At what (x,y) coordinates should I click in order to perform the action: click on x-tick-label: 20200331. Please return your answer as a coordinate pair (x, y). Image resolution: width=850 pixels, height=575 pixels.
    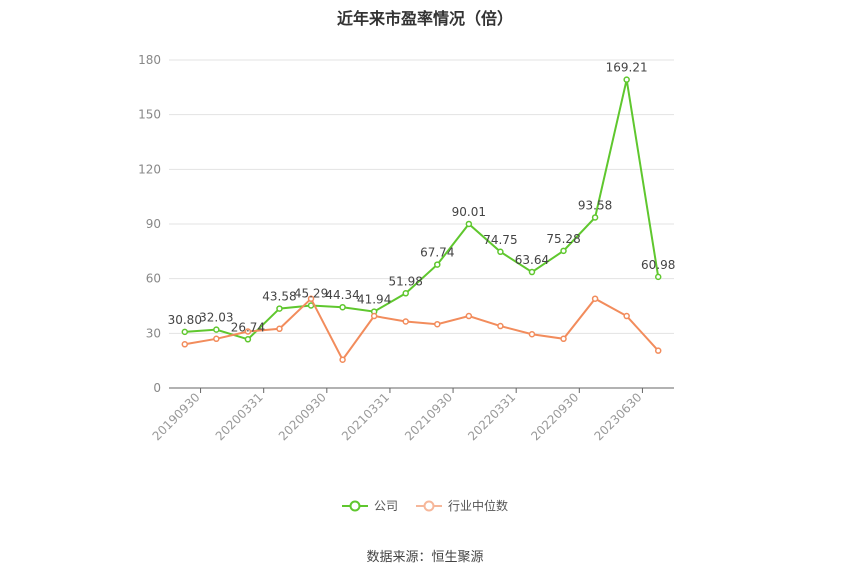
    Looking at the image, I should click on (239, 416).